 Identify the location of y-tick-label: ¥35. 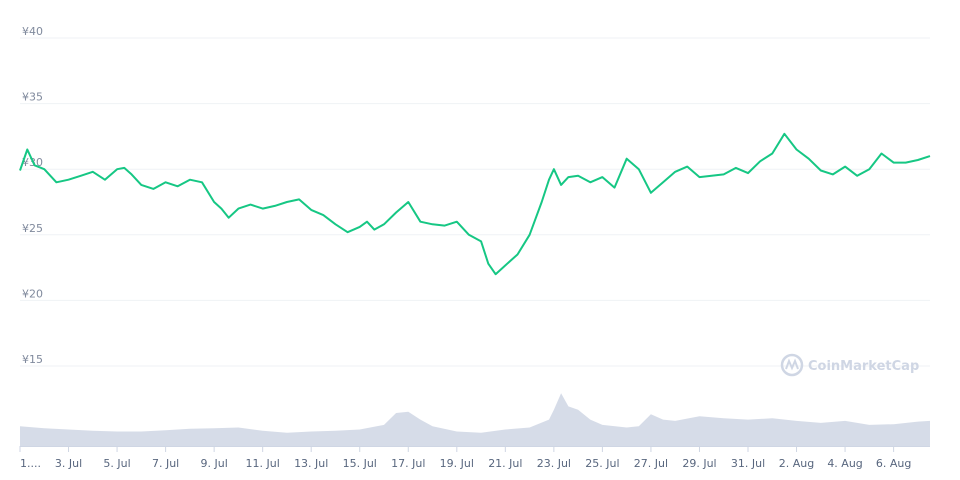
(32, 97).